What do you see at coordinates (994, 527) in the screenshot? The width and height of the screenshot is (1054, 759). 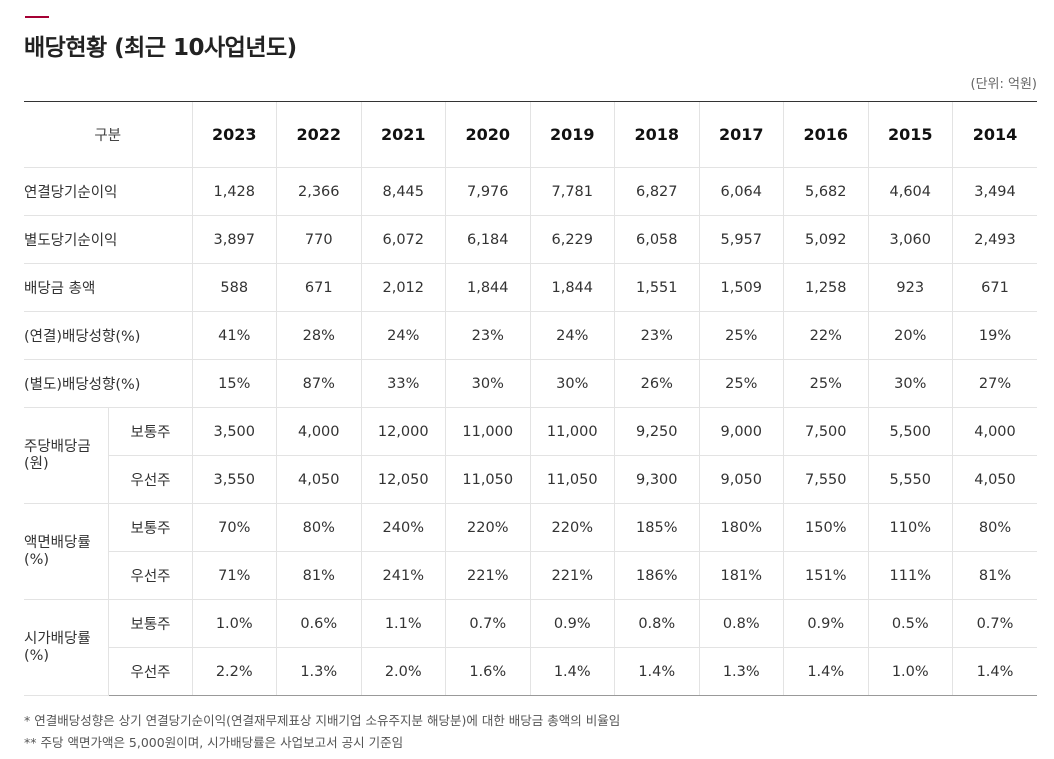 I see `table-cell: 80%` at bounding box center [994, 527].